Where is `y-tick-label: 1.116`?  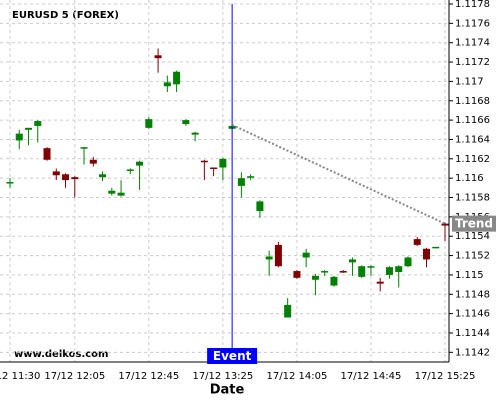
y-tick-label: 1.116 is located at coordinates (469, 178).